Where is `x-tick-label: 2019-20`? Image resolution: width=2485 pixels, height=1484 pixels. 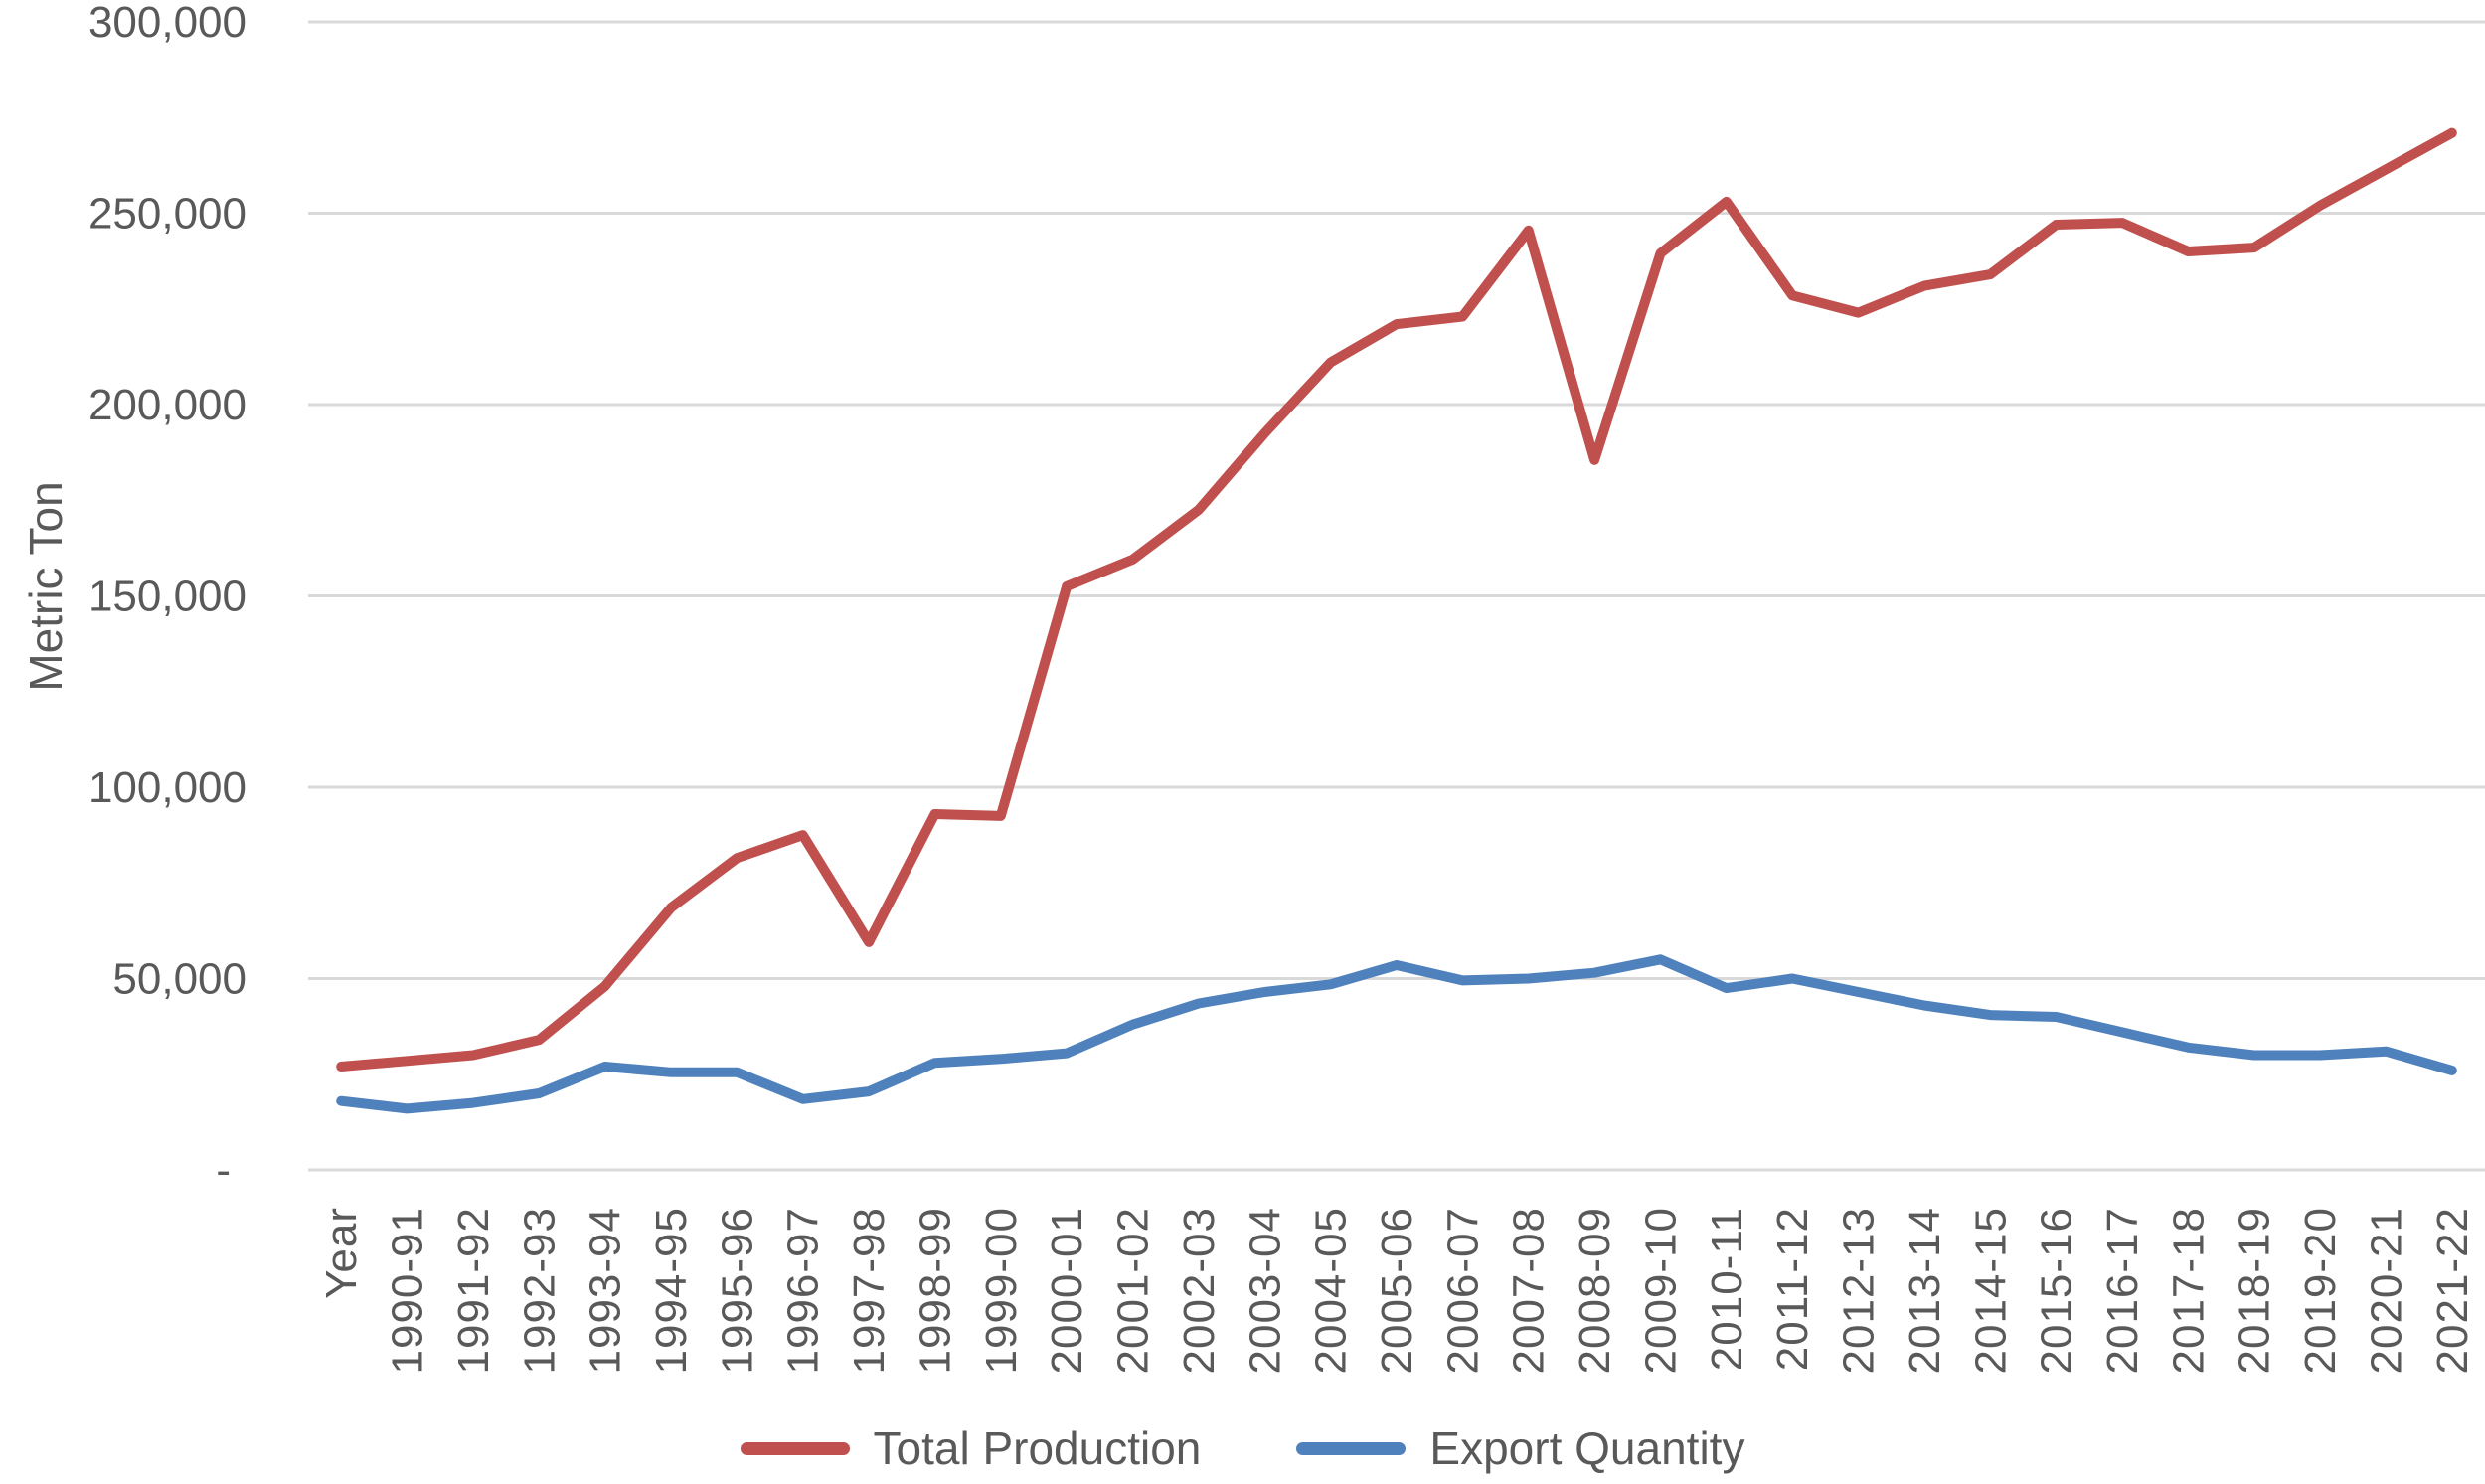
x-tick-label: 2019-20 is located at coordinates (2320, 1290).